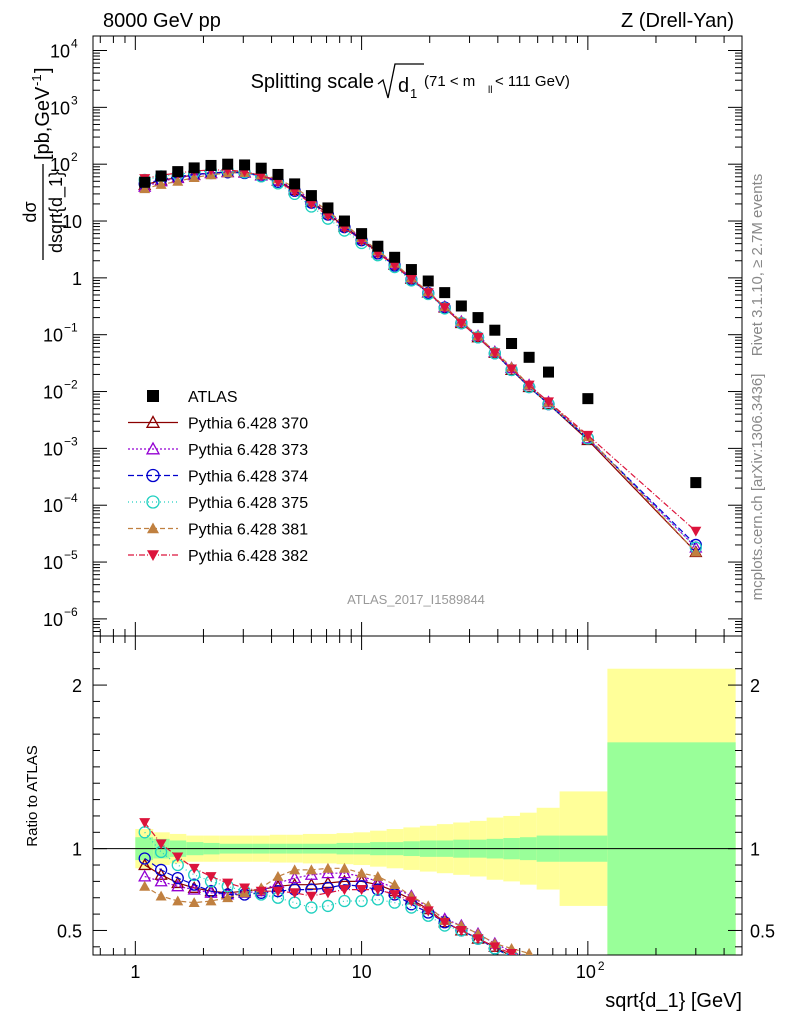 The height and width of the screenshot is (1024, 786). Describe the element at coordinates (56, 212) in the screenshot. I see `ylabel-denominator: dsqrt{d_1}` at that location.